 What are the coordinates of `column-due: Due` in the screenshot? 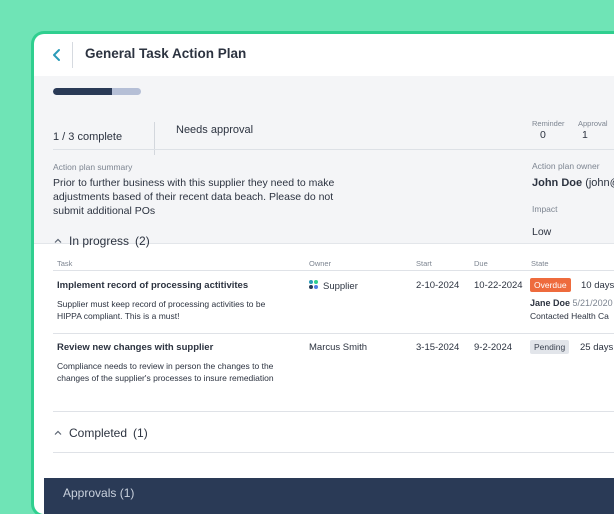 It's located at (481, 263).